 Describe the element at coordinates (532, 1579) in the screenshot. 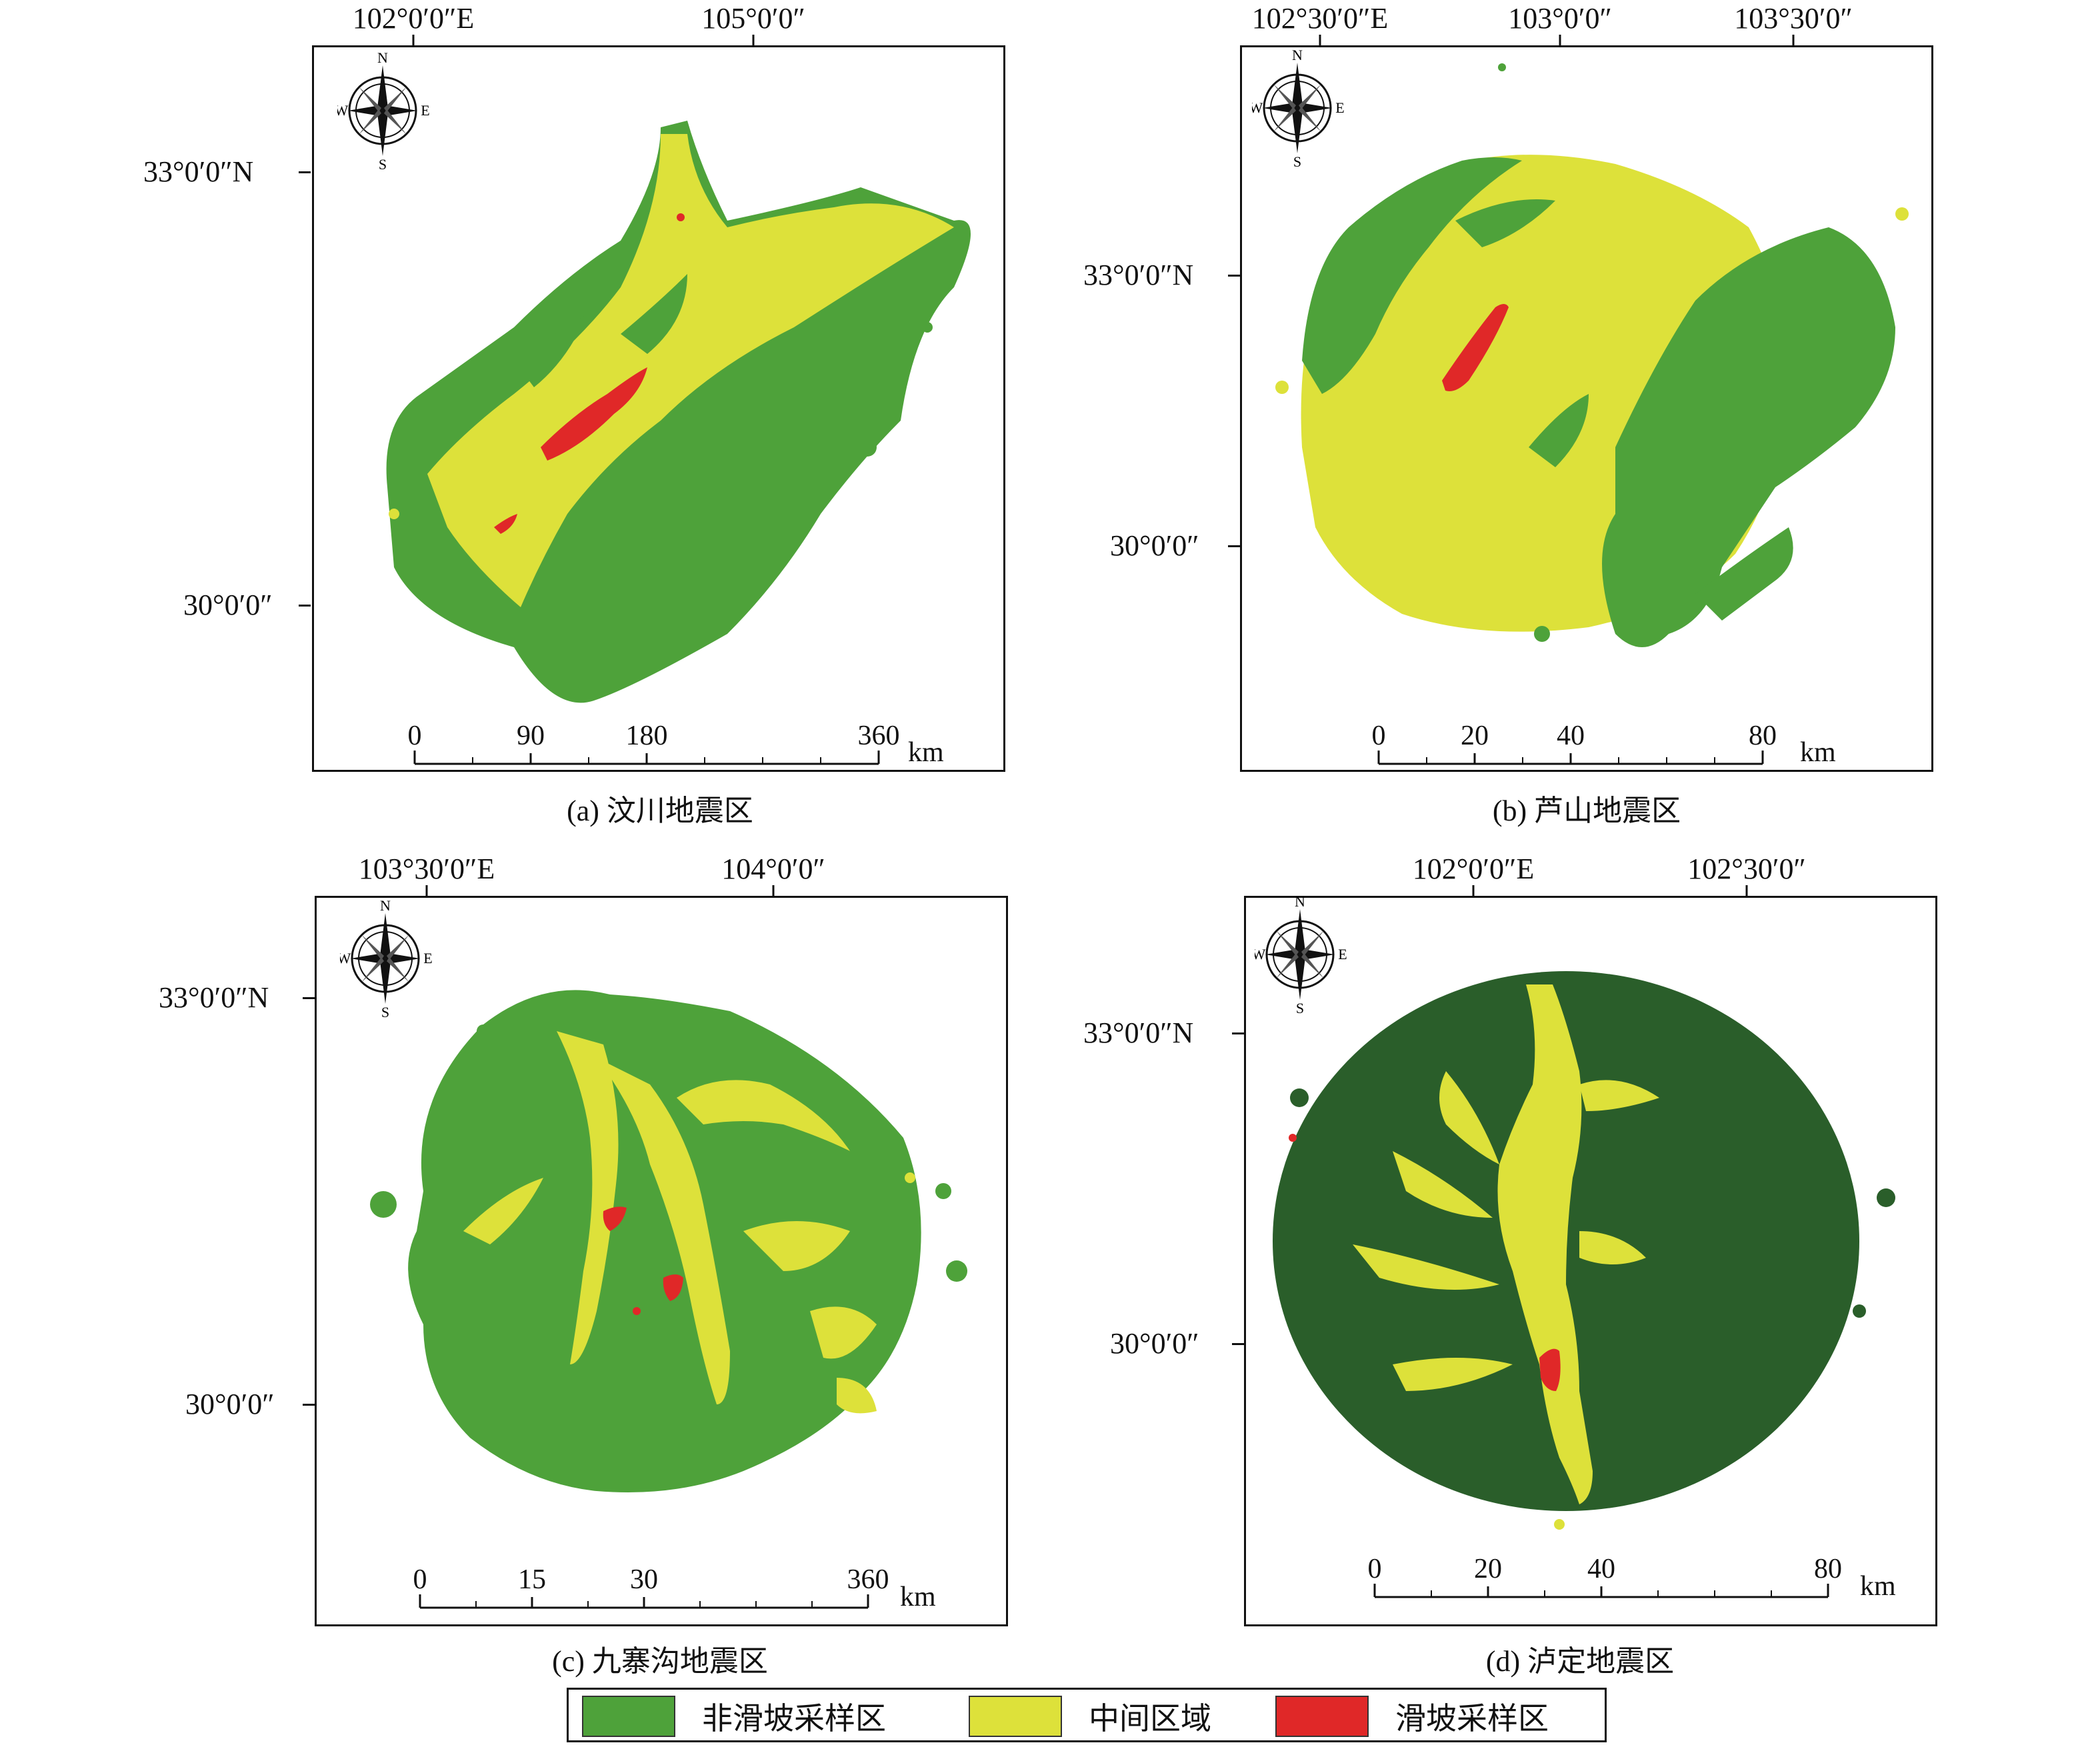

I see `scale-tick-label: 15` at that location.